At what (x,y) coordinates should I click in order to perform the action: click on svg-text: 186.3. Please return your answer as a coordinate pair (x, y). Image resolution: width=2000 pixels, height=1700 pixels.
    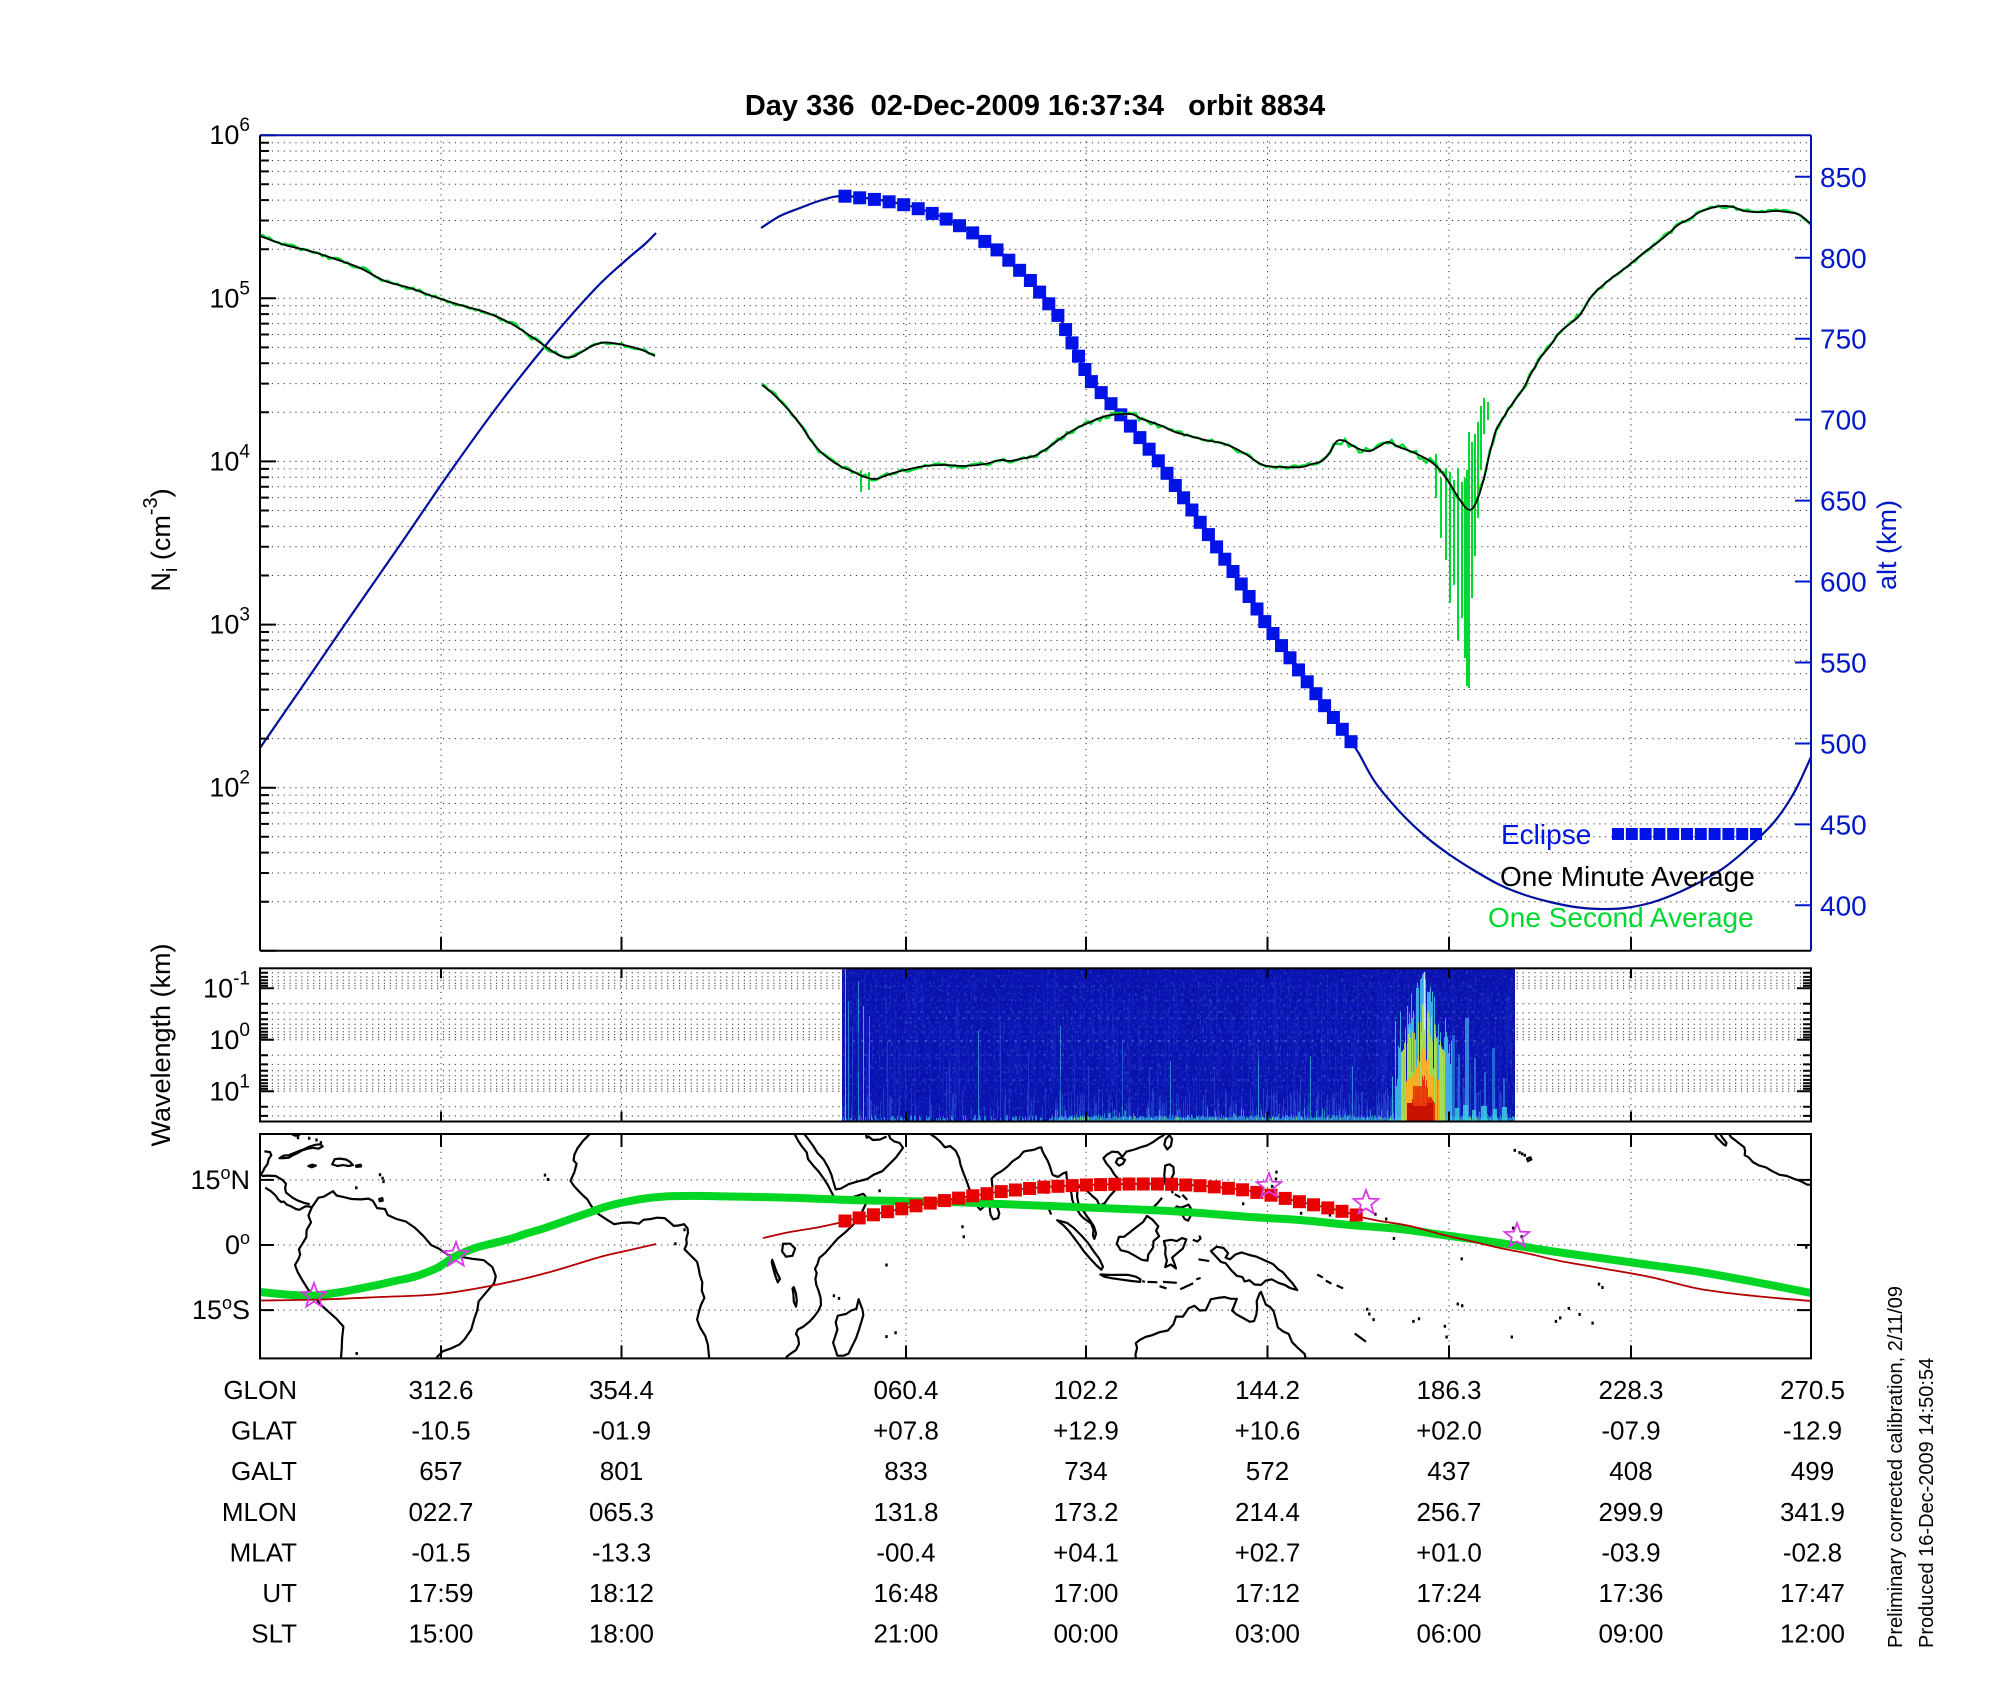
    Looking at the image, I should click on (1448, 1390).